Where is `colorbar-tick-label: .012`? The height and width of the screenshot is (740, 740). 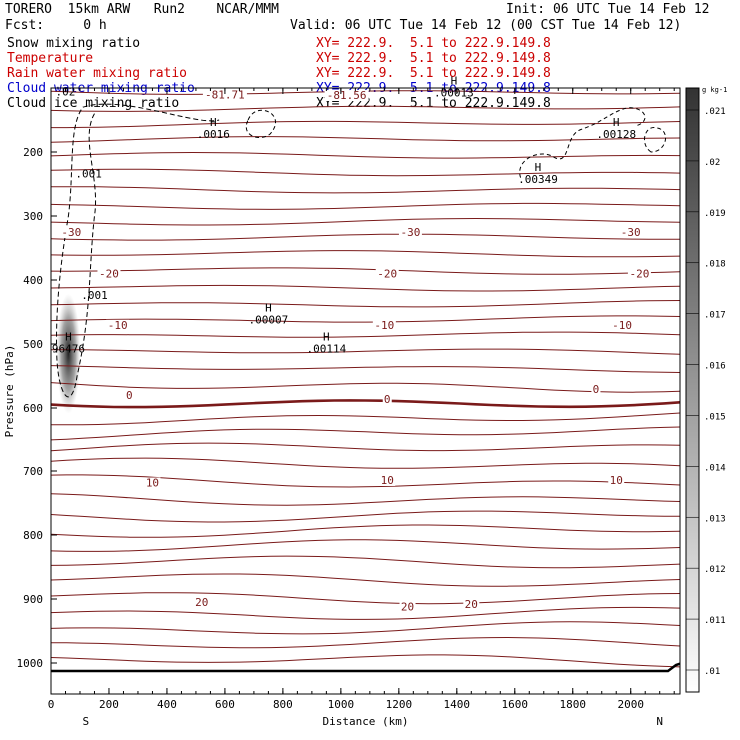
colorbar-tick-label: .012 is located at coordinates (715, 570).